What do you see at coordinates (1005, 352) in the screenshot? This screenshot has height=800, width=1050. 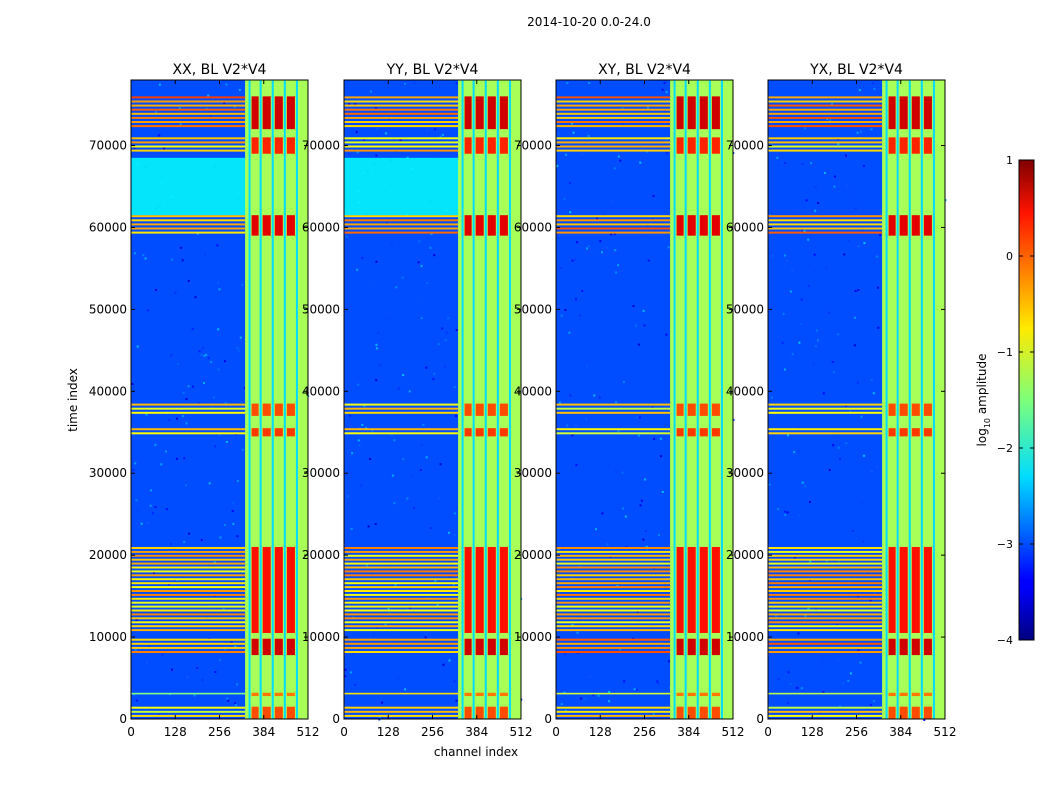 I see `colorbar-tick-label: −1` at bounding box center [1005, 352].